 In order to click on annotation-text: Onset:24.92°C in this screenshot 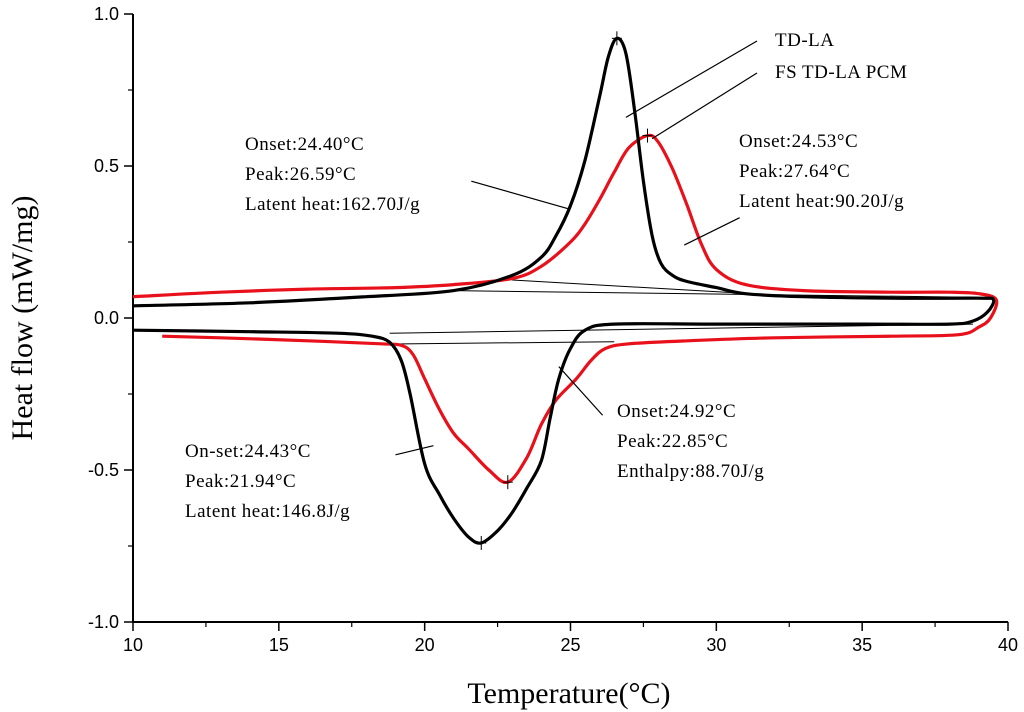, I will do `click(676, 411)`.